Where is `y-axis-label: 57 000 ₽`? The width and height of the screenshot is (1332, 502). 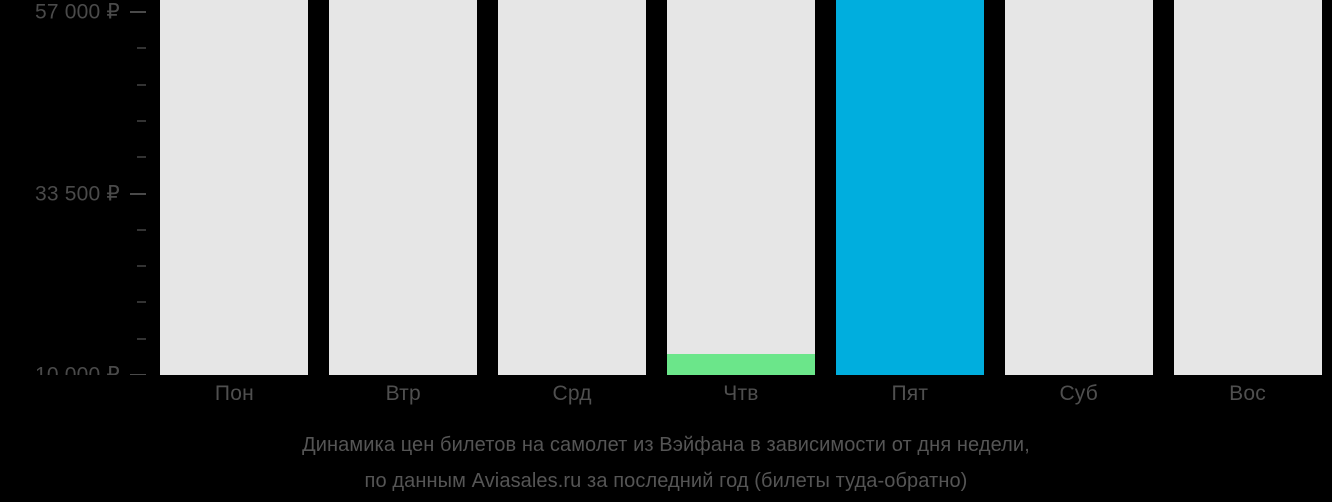 y-axis-label: 57 000 ₽ is located at coordinates (77, 12).